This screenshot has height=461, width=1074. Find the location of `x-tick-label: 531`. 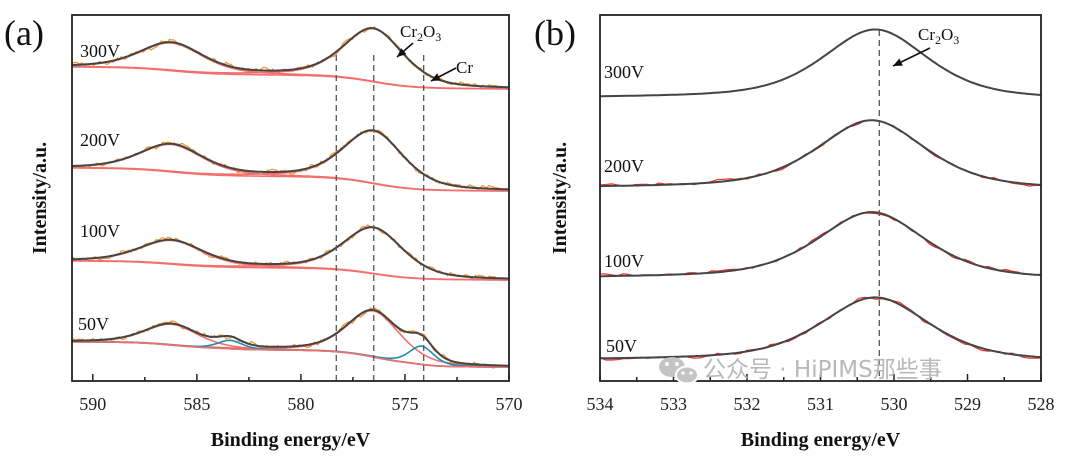

x-tick-label: 531 is located at coordinates (820, 404).